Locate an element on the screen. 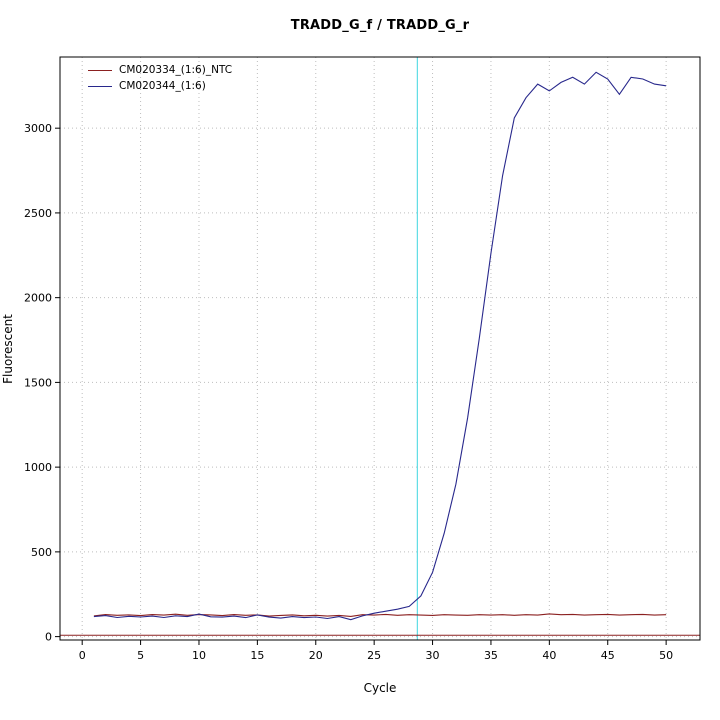 The width and height of the screenshot is (720, 720). x-tick-label: 5 is located at coordinates (140, 655).